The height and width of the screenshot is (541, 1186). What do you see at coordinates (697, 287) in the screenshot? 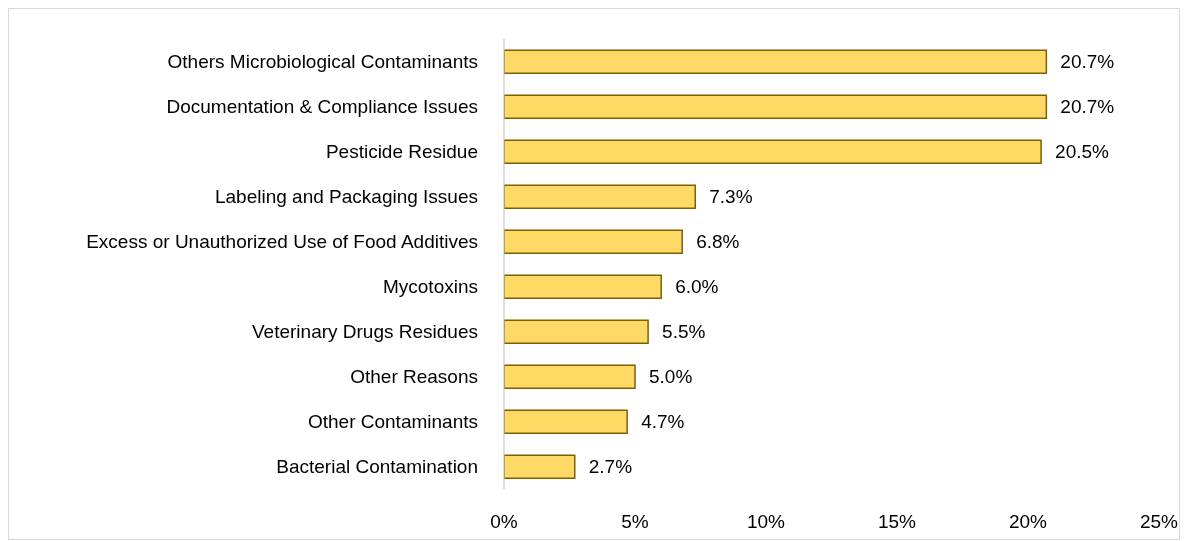
I see `data-label: 6.0%` at bounding box center [697, 287].